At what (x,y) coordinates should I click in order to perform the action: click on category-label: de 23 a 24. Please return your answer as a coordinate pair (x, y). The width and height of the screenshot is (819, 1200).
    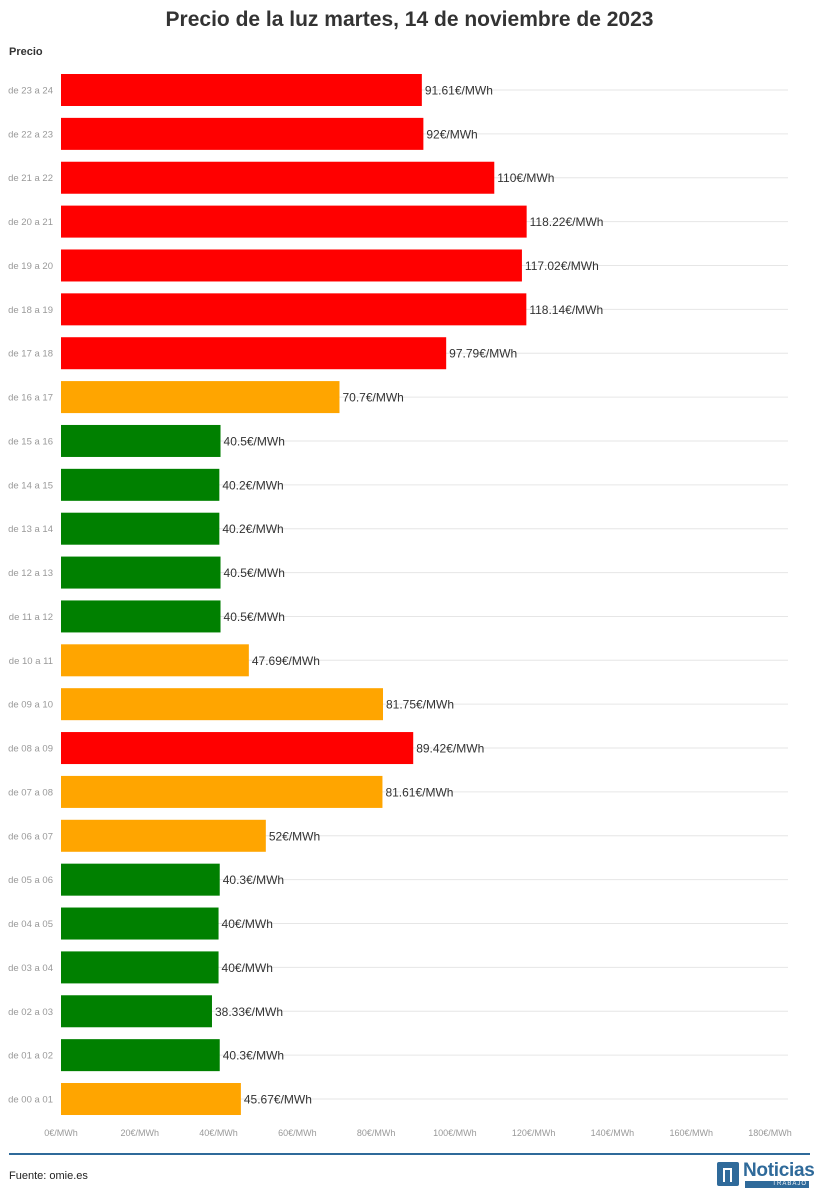
    Looking at the image, I should click on (30, 91).